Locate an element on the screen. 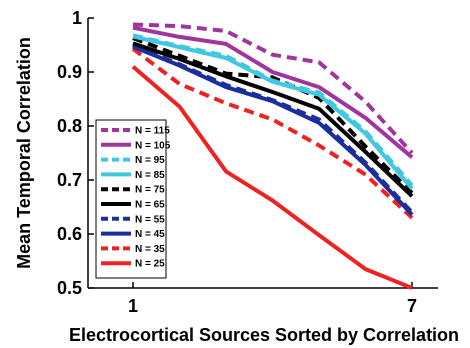 This screenshot has height=348, width=470. y-axis-label: Mean Temporal Correlation is located at coordinates (24, 153).